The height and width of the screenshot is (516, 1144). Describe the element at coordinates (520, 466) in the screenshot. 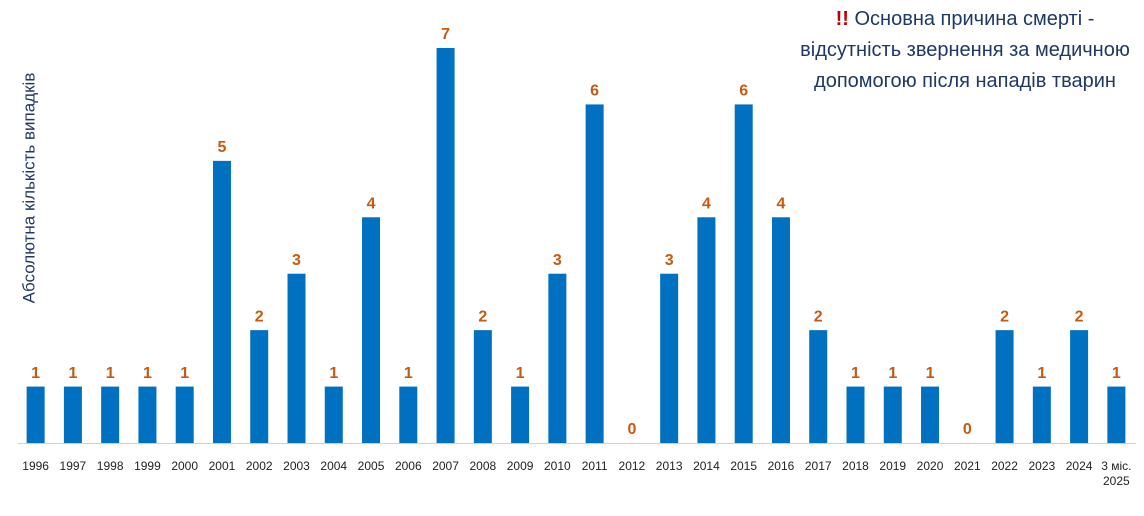

I see `x-tick-label: 2009` at that location.